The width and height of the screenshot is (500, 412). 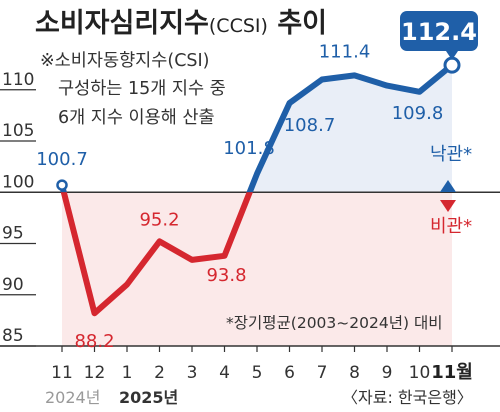 I want to click on chart-title-suffix: (CCSI), so click(x=238, y=26).